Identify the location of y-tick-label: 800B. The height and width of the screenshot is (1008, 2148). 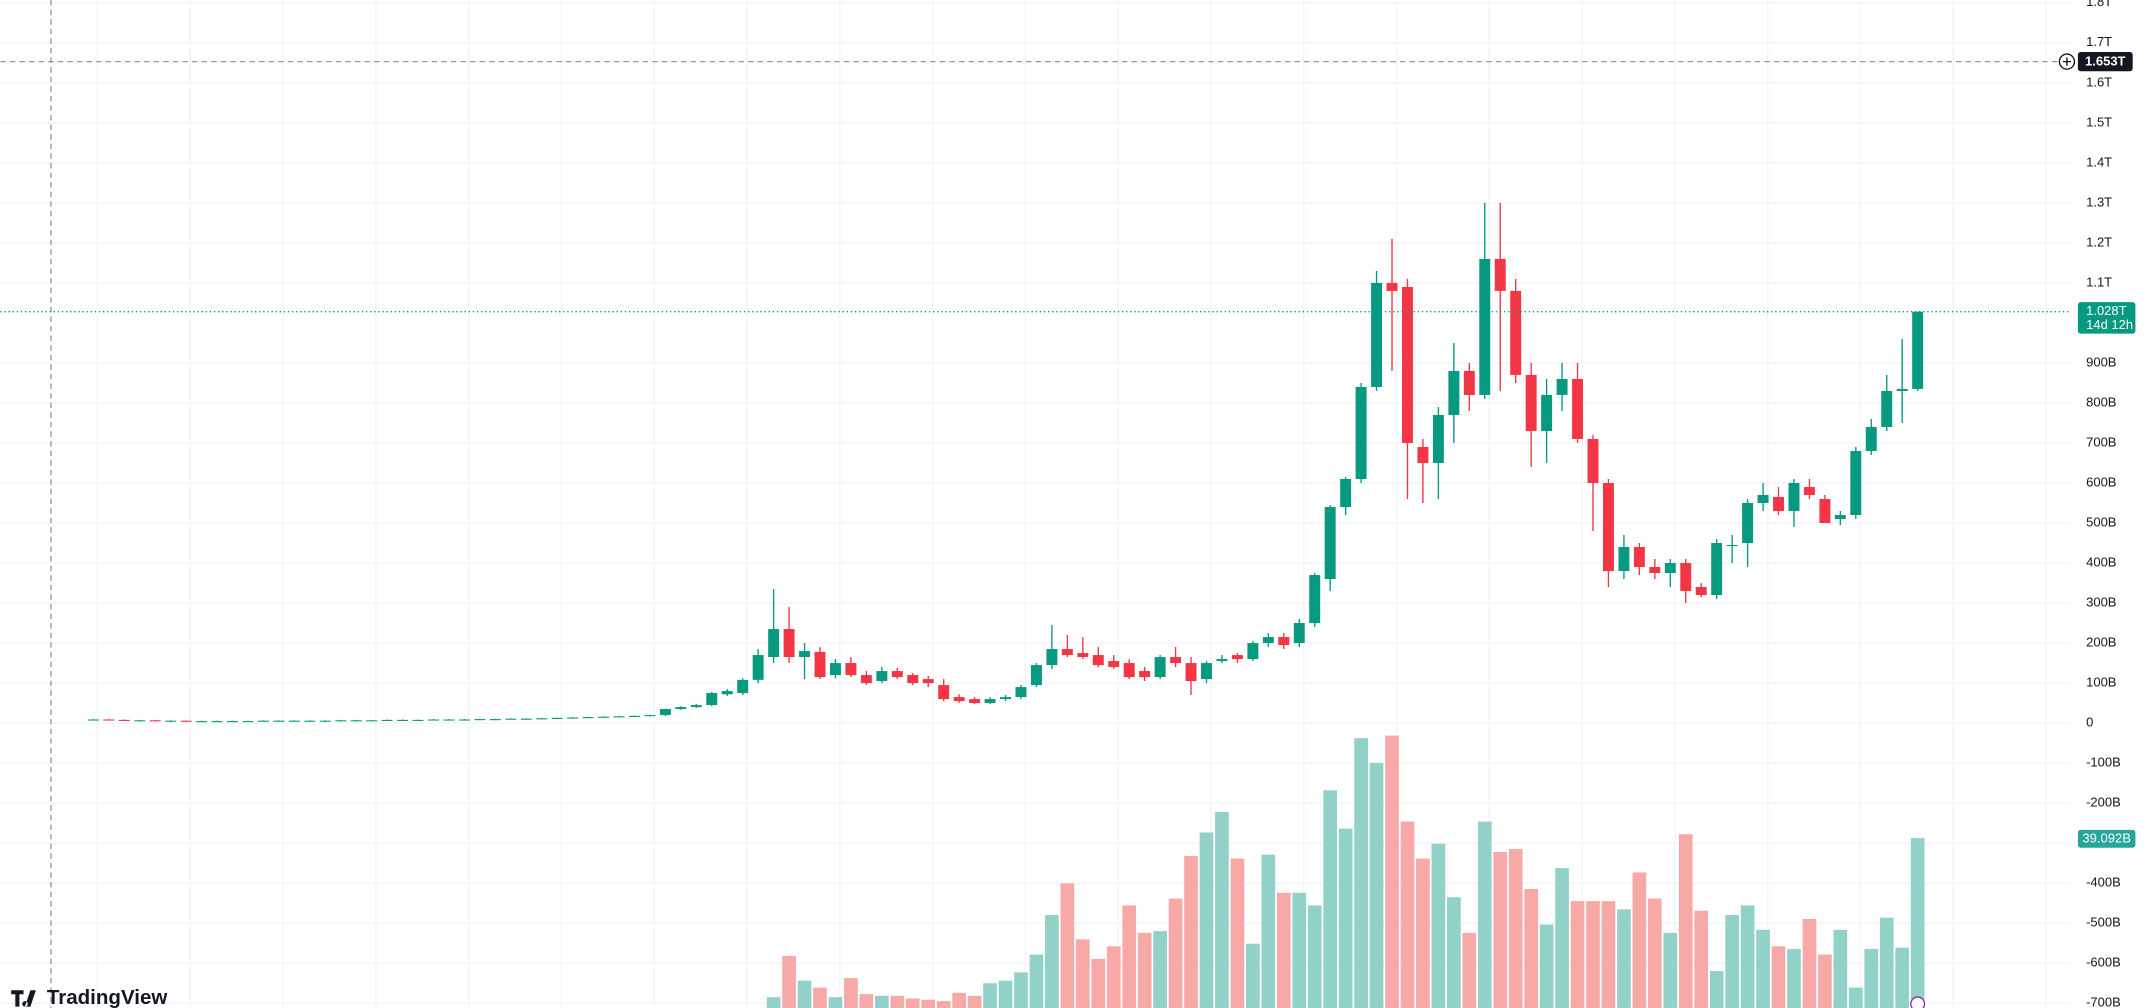
(2101, 401).